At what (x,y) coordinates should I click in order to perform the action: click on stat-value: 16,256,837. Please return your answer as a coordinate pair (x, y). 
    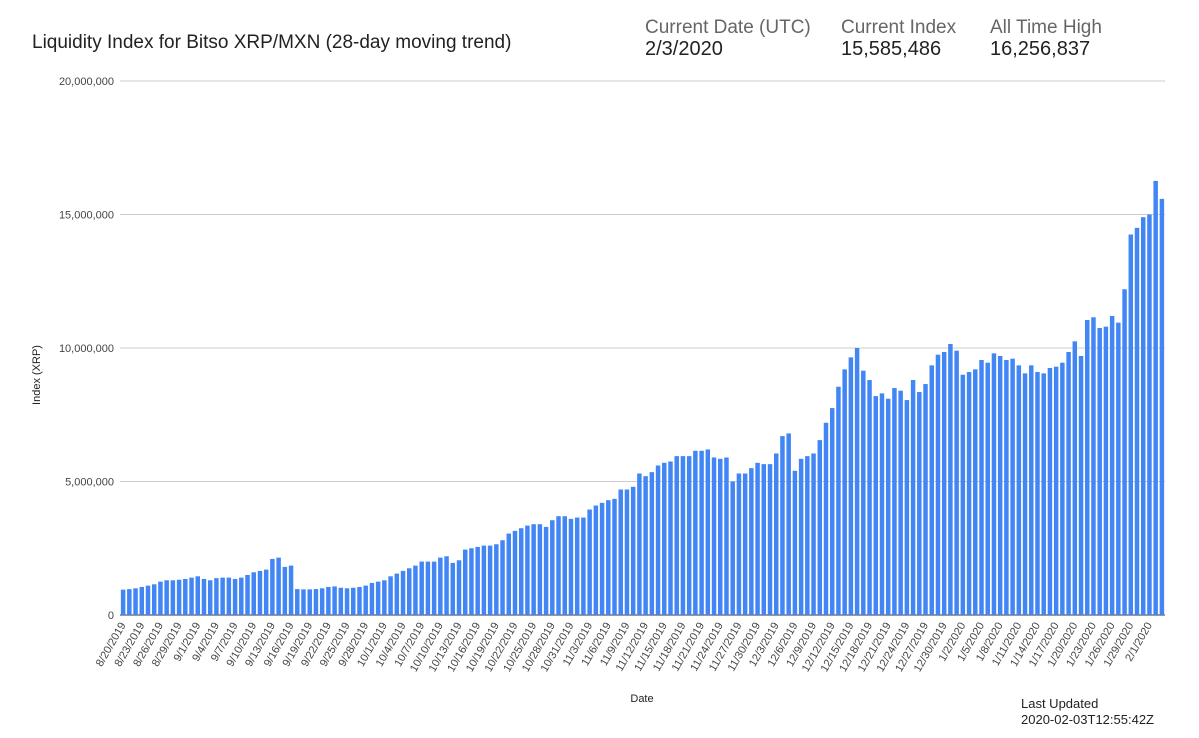
    Looking at the image, I should click on (1040, 49).